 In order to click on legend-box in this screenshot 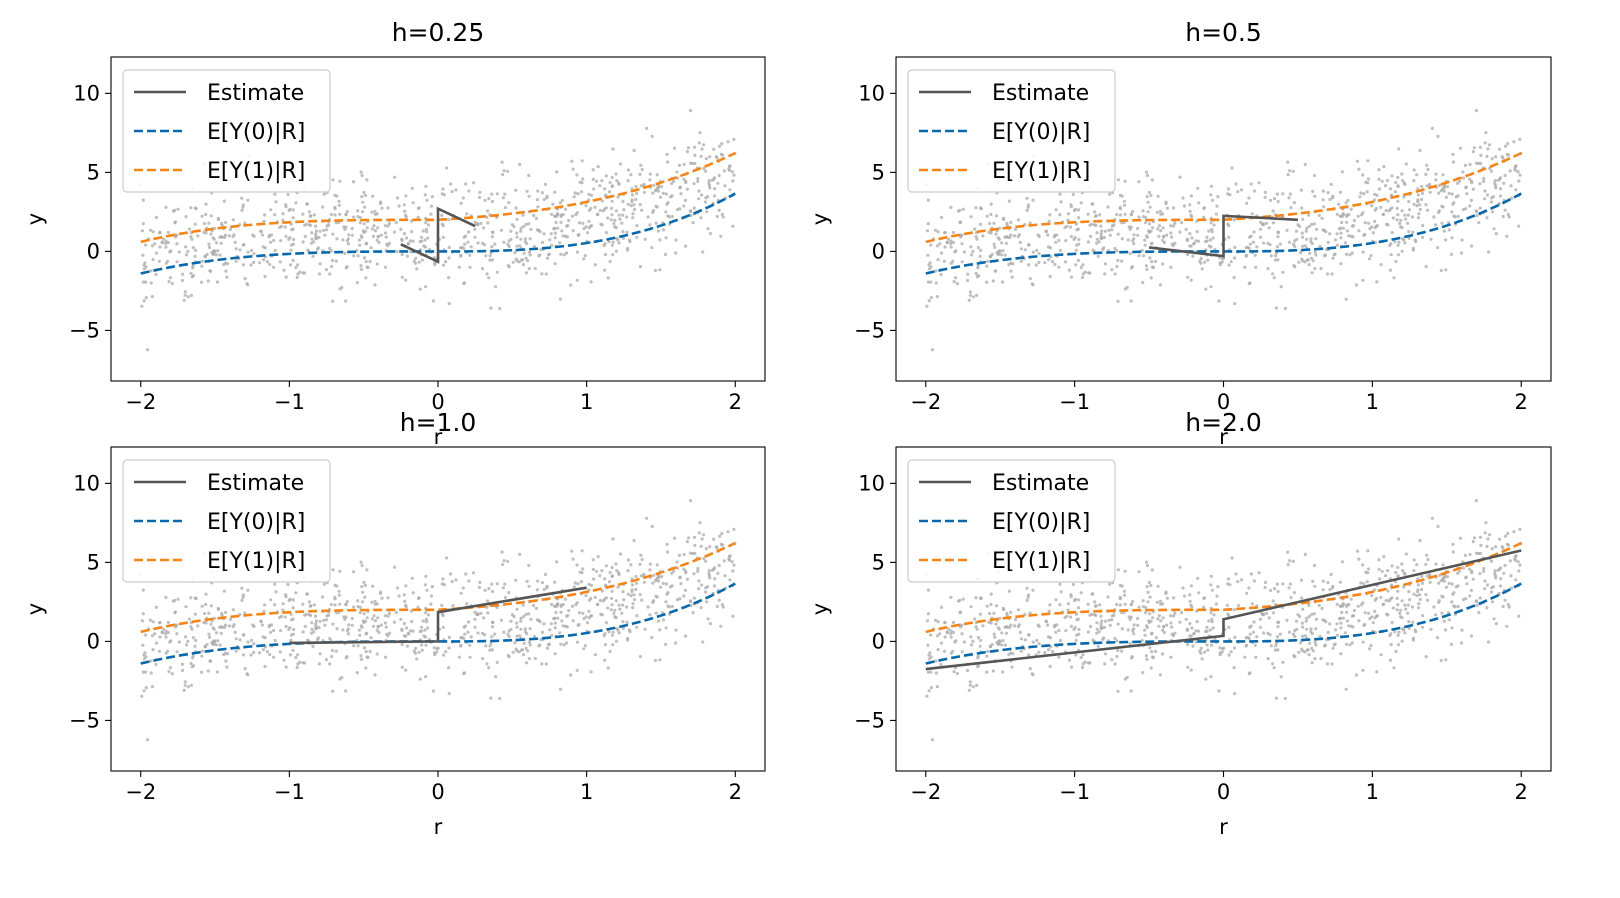, I will do `click(1011, 131)`.